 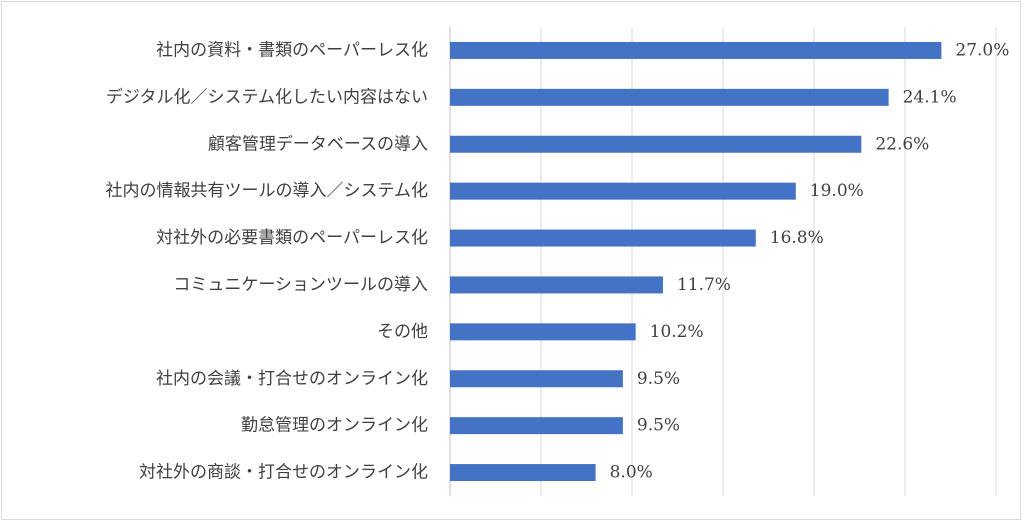 I want to click on value-label-2: 22.6%, so click(x=902, y=144).